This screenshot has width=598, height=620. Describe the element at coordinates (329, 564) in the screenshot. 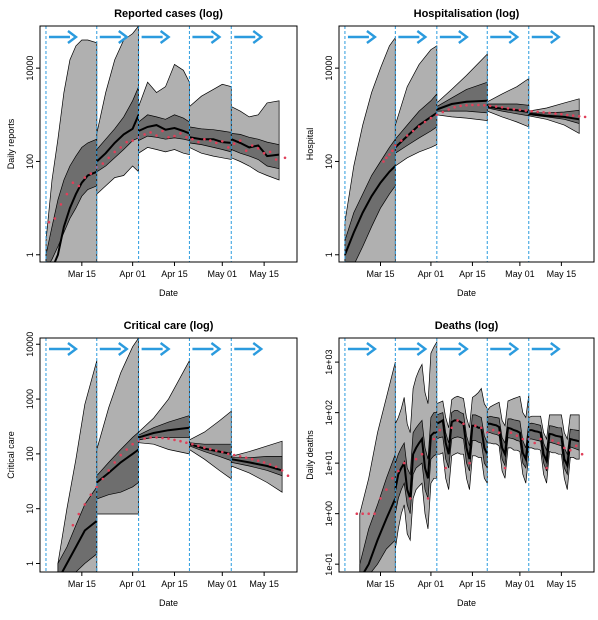

I see `y-tick-label: 1e-01` at that location.